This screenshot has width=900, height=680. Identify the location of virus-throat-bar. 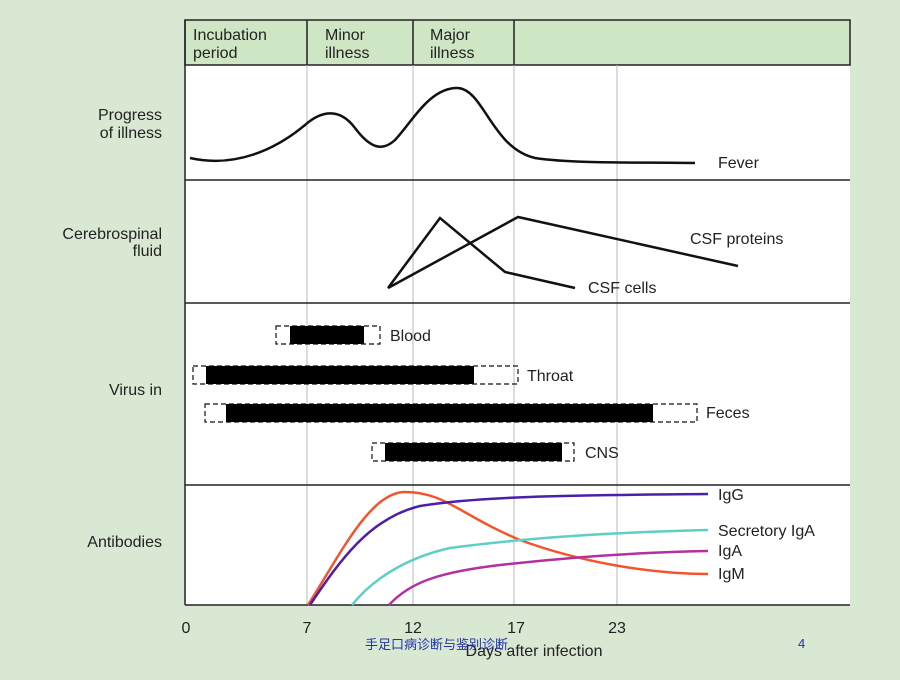
(355, 375).